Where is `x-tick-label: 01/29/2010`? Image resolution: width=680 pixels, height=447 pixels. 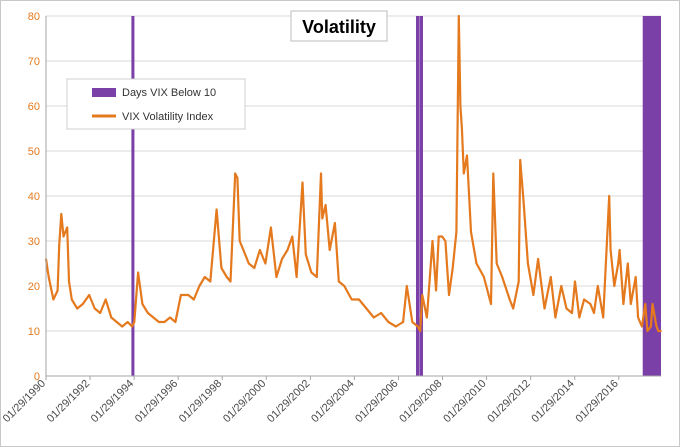 x-tick-label: 01/29/2010 is located at coordinates (464, 401).